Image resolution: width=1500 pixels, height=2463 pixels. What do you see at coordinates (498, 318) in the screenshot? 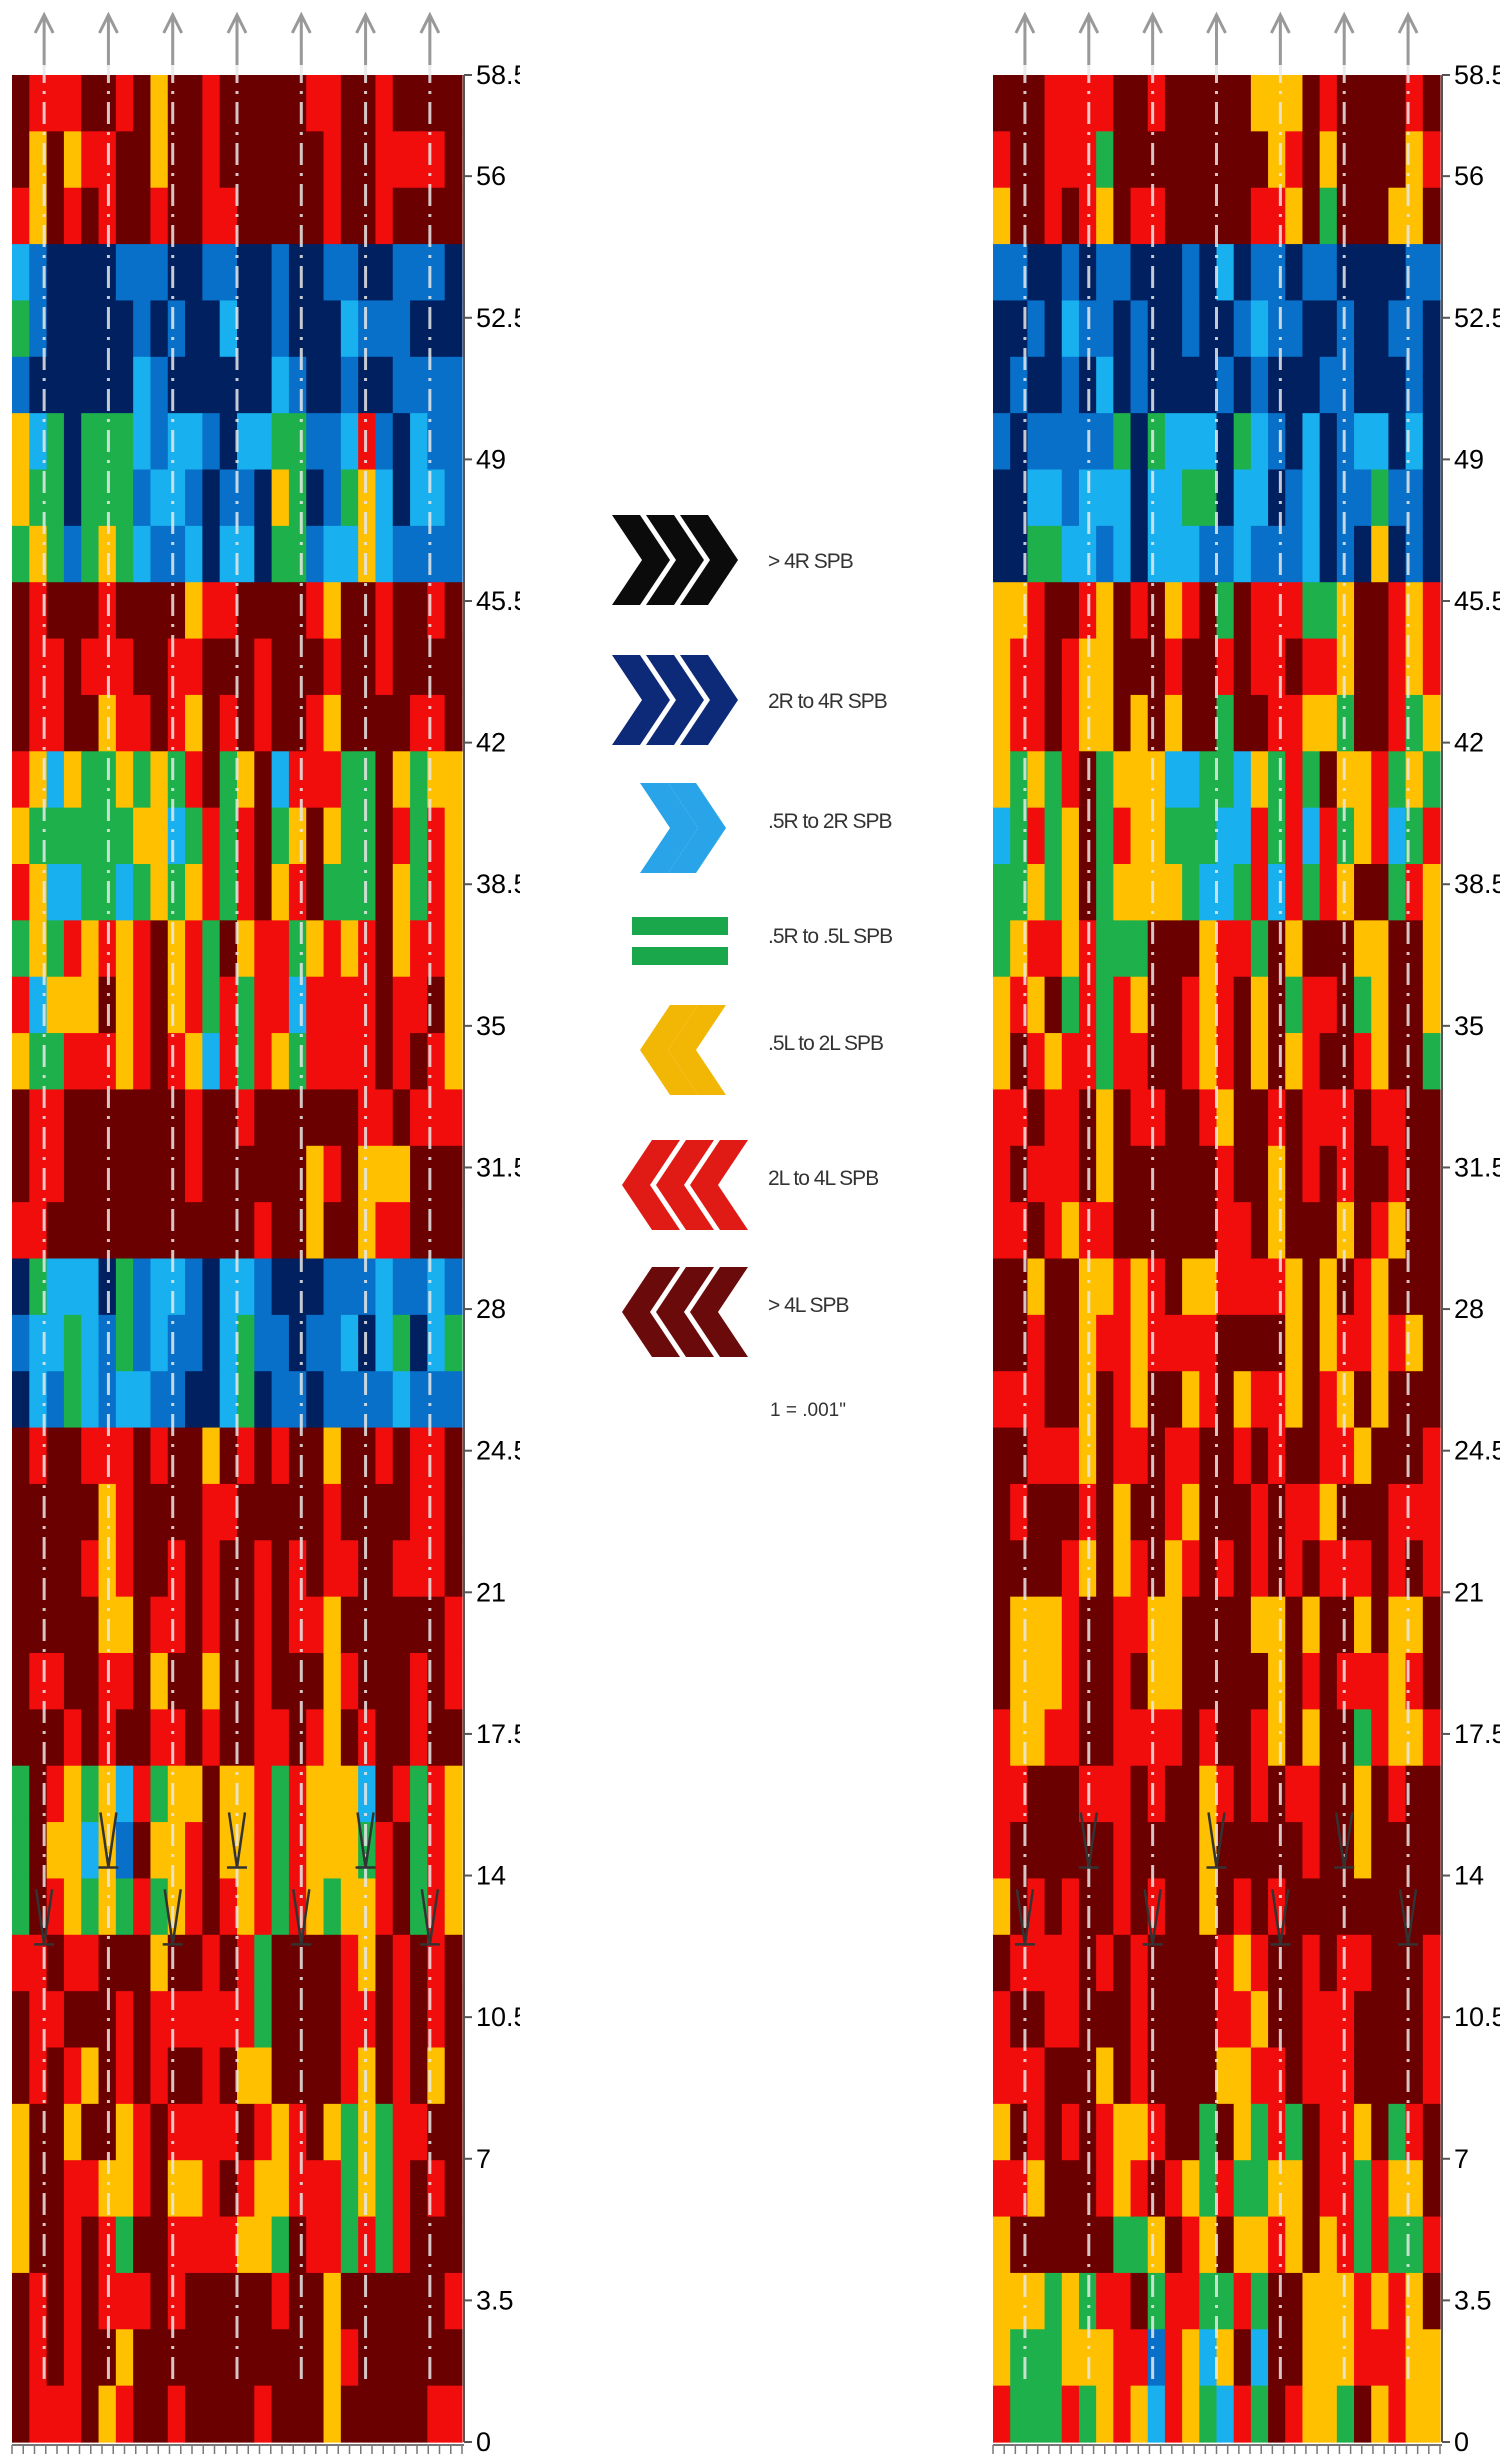
I see `y-tick-label: 52.5` at bounding box center [498, 318].